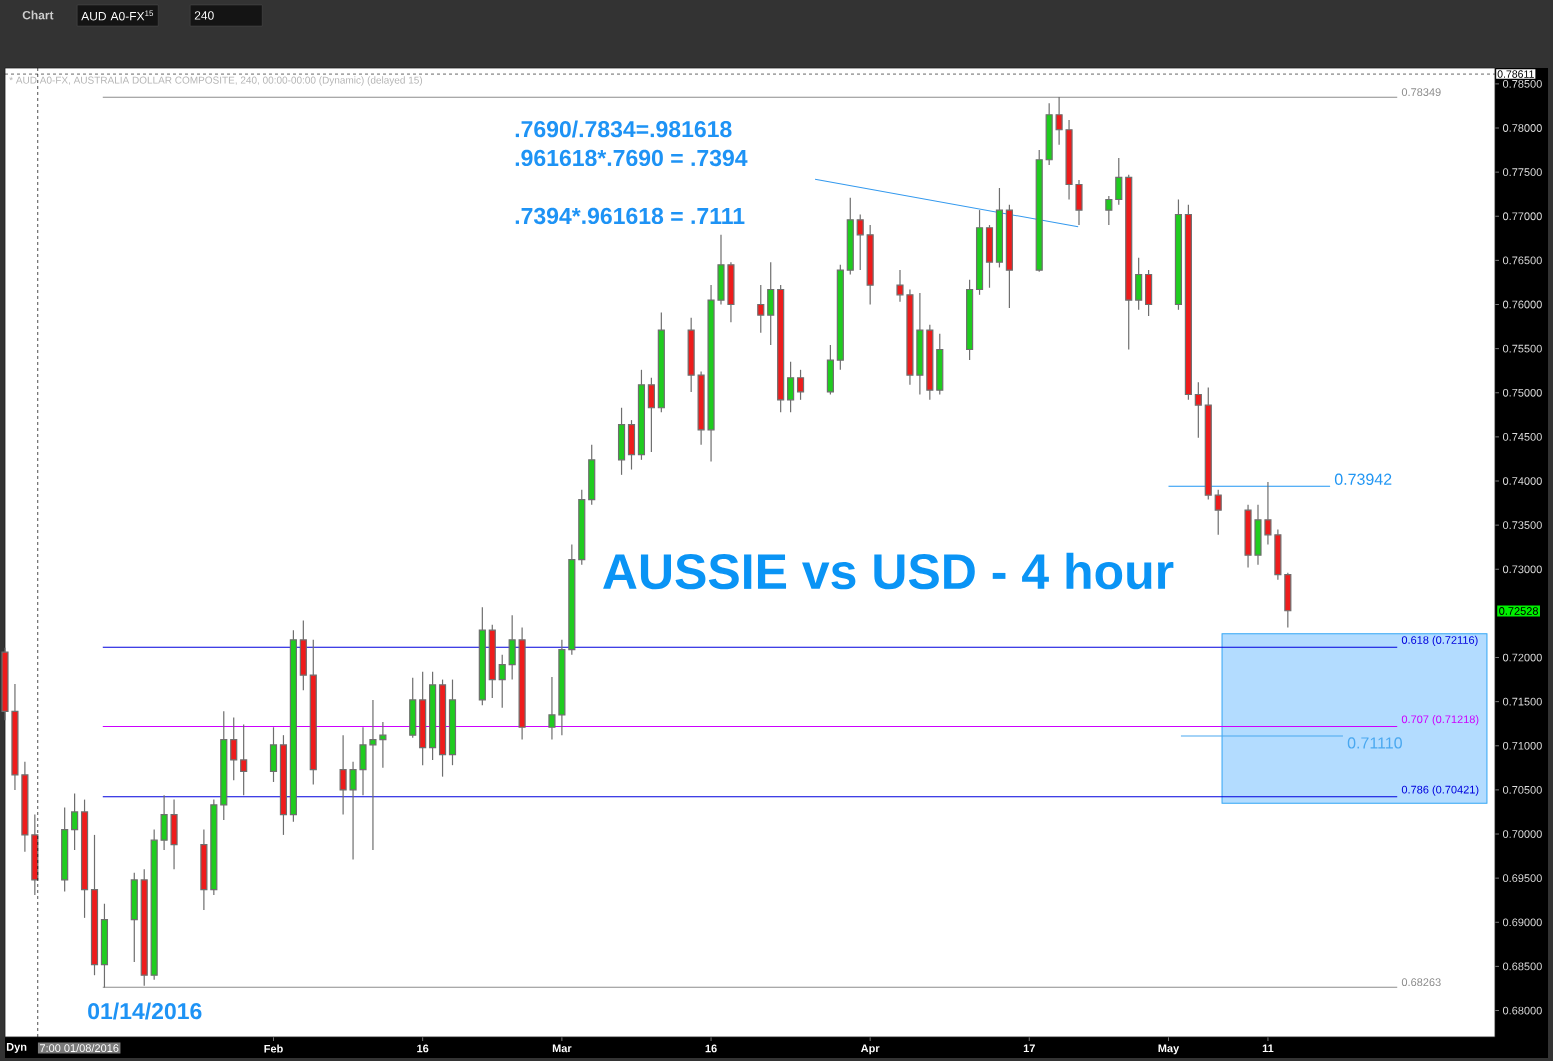 Image resolution: width=1553 pixels, height=1061 pixels. What do you see at coordinates (204, 15) in the screenshot?
I see `text: 240` at bounding box center [204, 15].